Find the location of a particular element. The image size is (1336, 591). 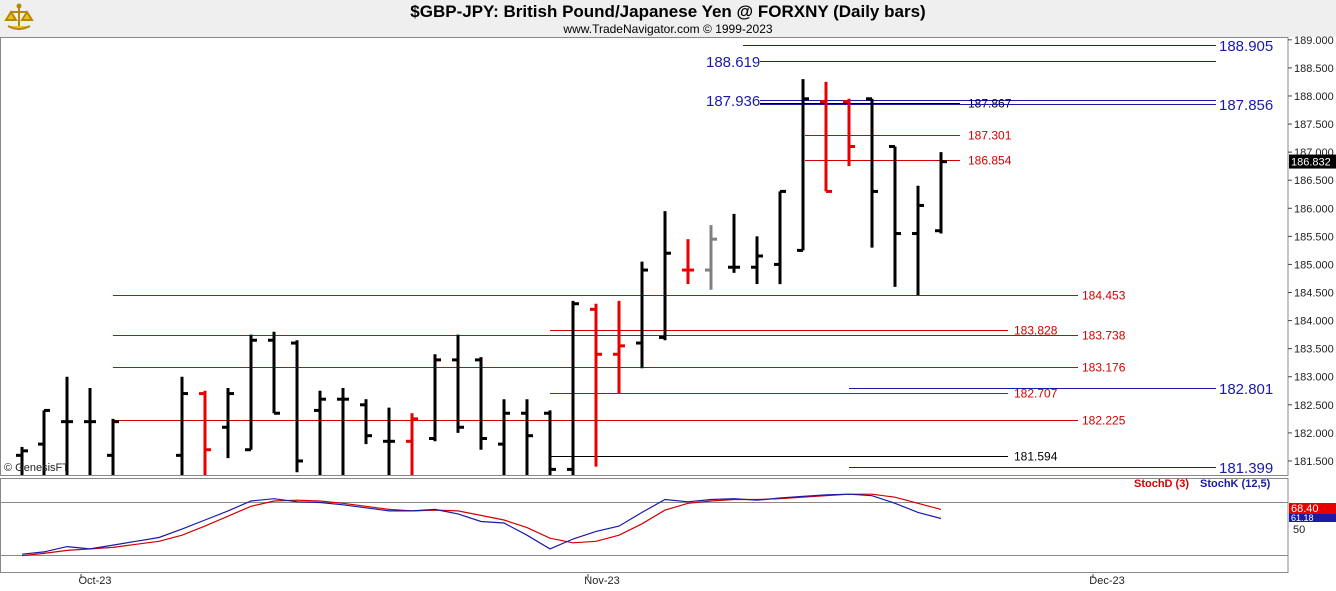

price-tick-label: 182.500 is located at coordinates (1314, 406).